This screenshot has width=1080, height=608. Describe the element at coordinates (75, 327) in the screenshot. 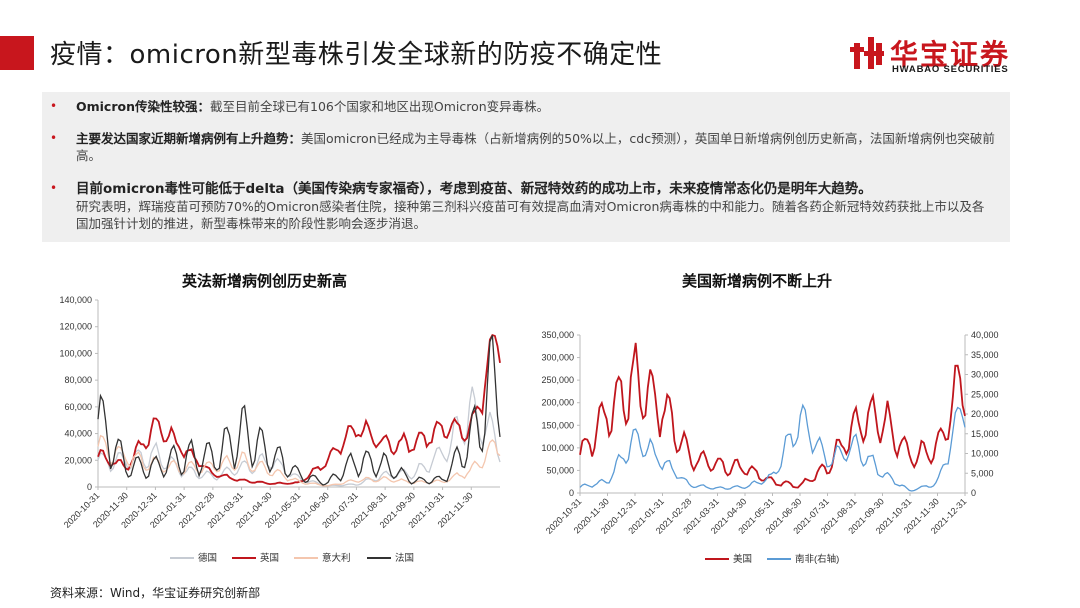

I see `y-tick-label: 120,000` at that location.